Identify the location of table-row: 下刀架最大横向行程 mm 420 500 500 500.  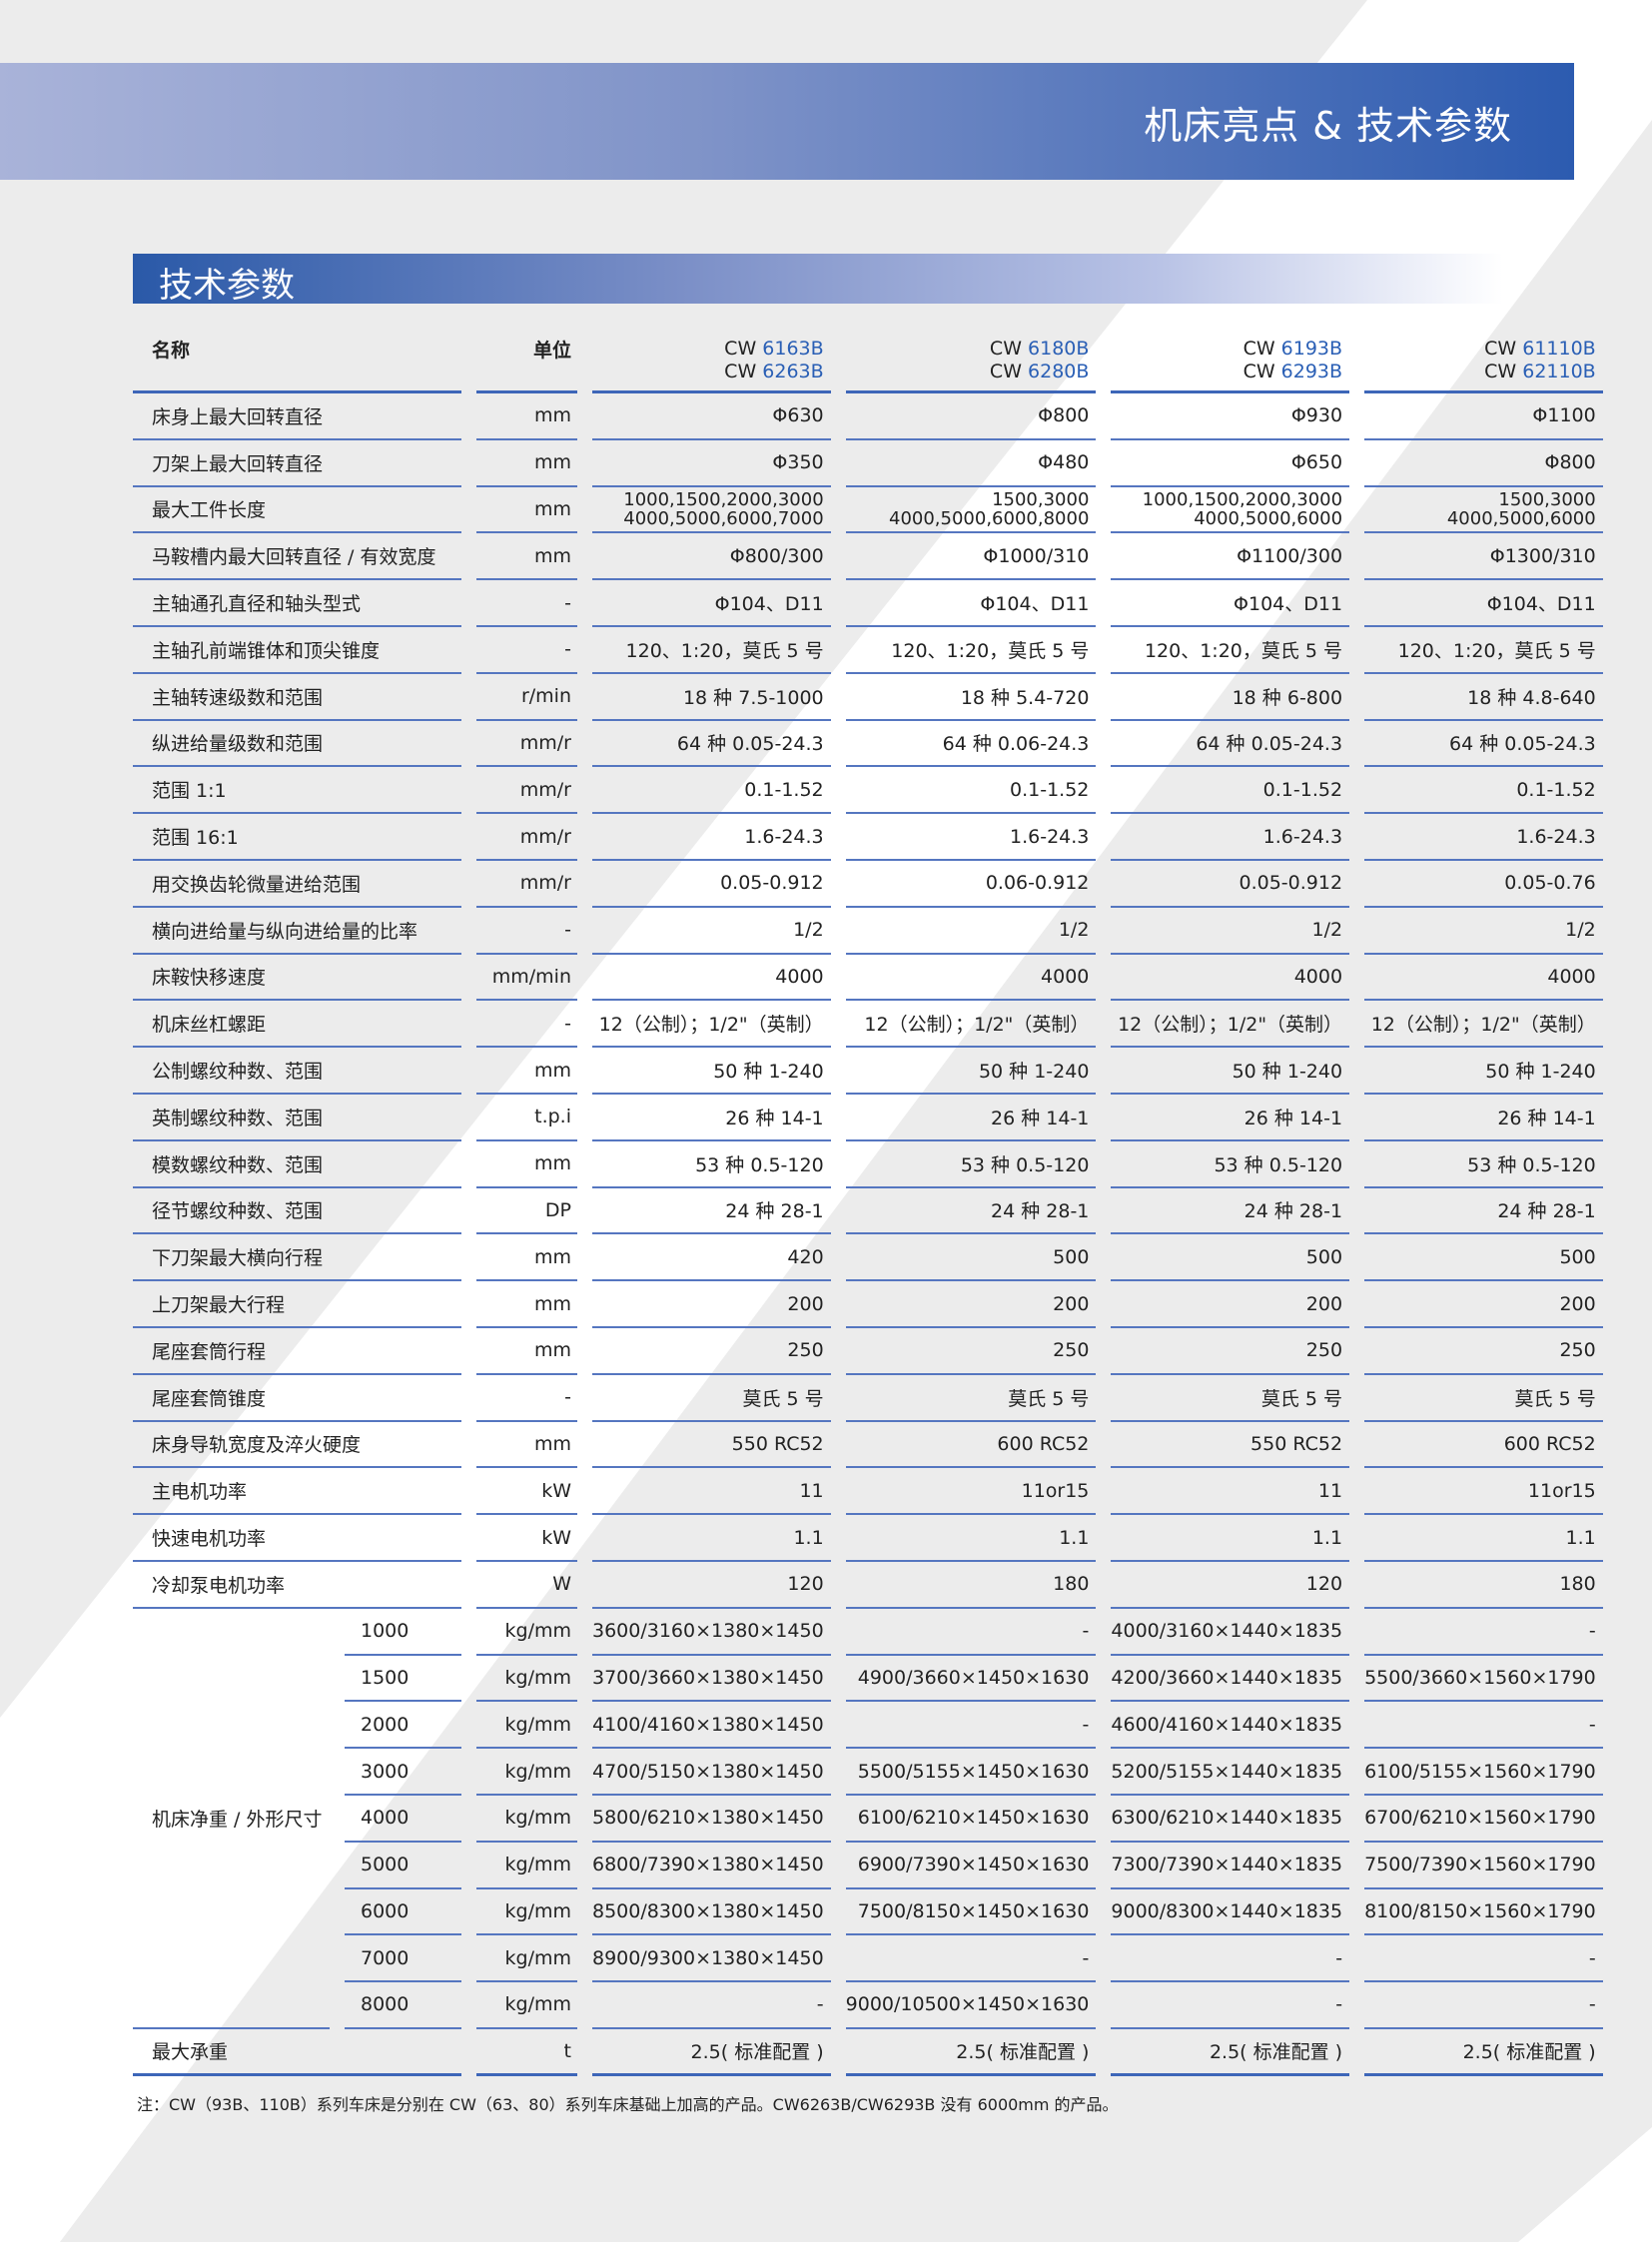
(868, 1258).